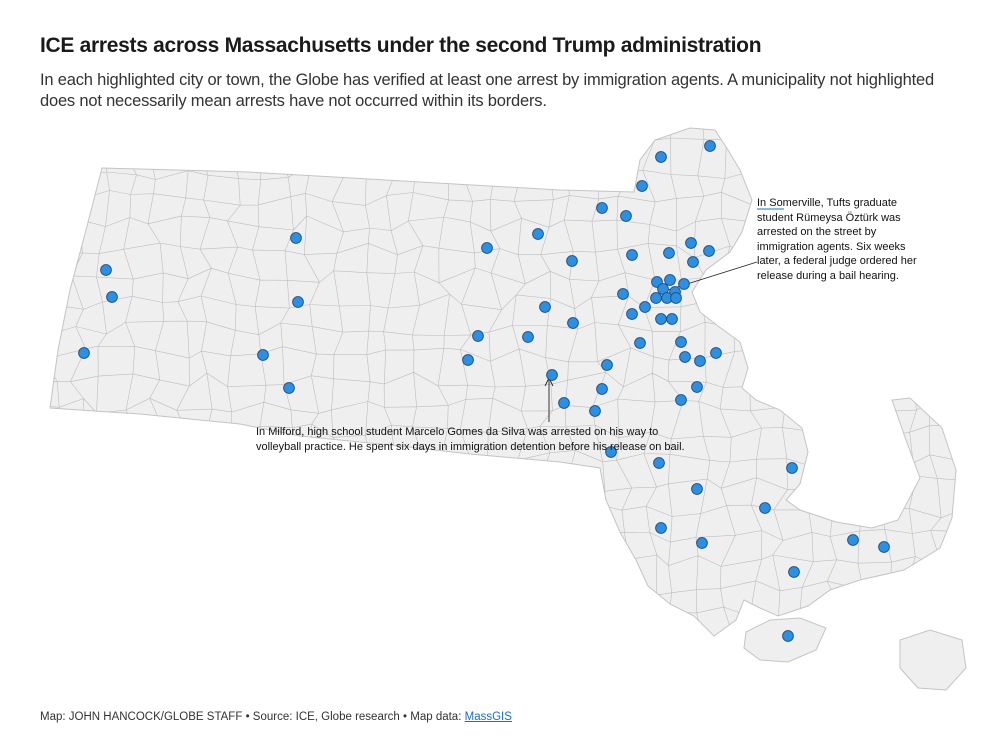 Image resolution: width=1000 pixels, height=743 pixels. What do you see at coordinates (933, 660) in the screenshot?
I see `nantucket-land` at bounding box center [933, 660].